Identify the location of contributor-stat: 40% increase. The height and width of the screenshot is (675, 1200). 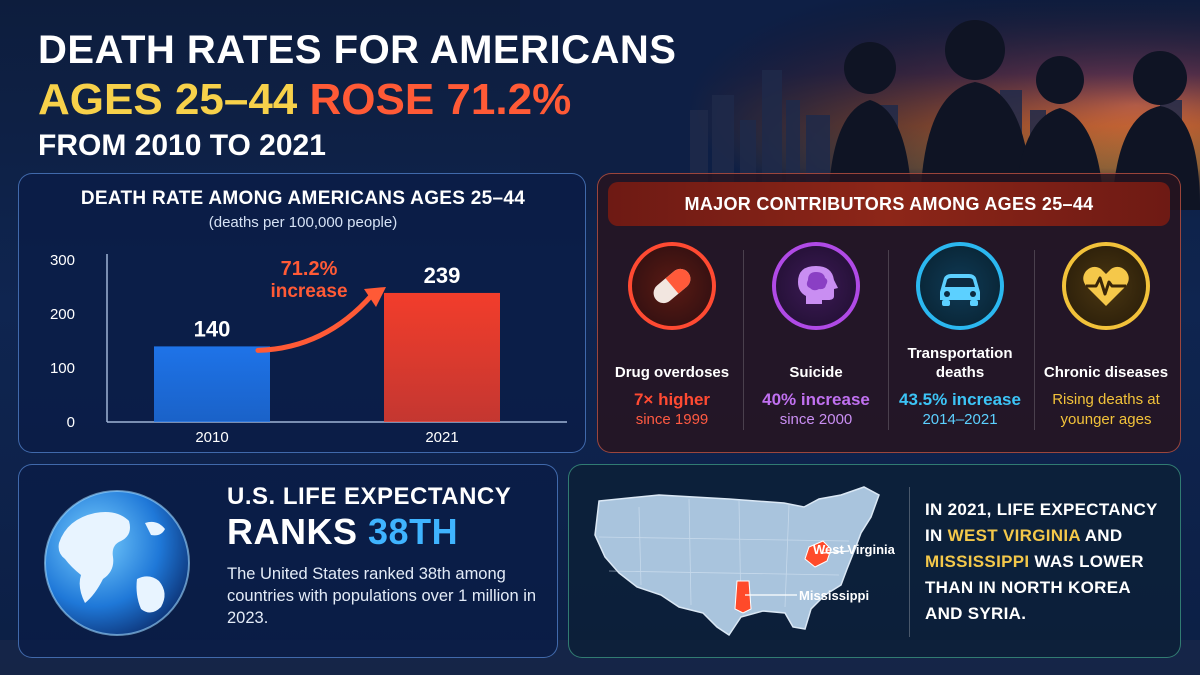
(816, 399).